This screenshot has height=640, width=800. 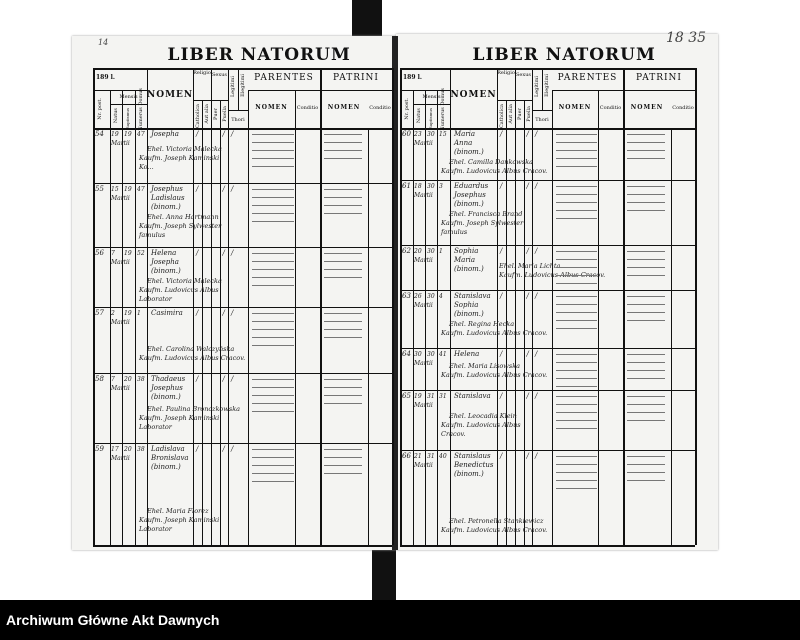 I want to click on house-number: 1, so click(x=139, y=313).